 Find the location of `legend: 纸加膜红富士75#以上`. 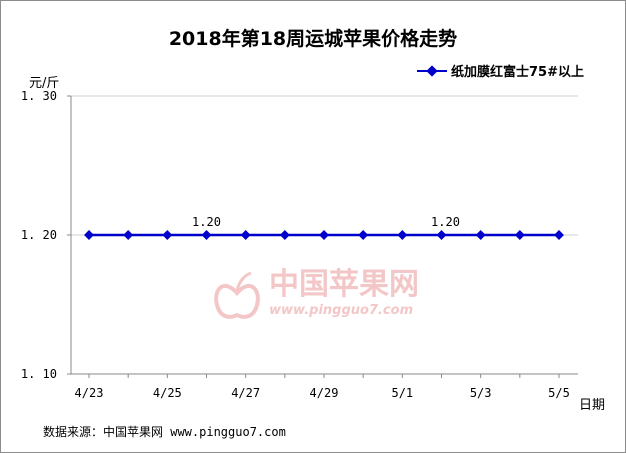

legend: 纸加膜红富士75#以上 is located at coordinates (500, 72).